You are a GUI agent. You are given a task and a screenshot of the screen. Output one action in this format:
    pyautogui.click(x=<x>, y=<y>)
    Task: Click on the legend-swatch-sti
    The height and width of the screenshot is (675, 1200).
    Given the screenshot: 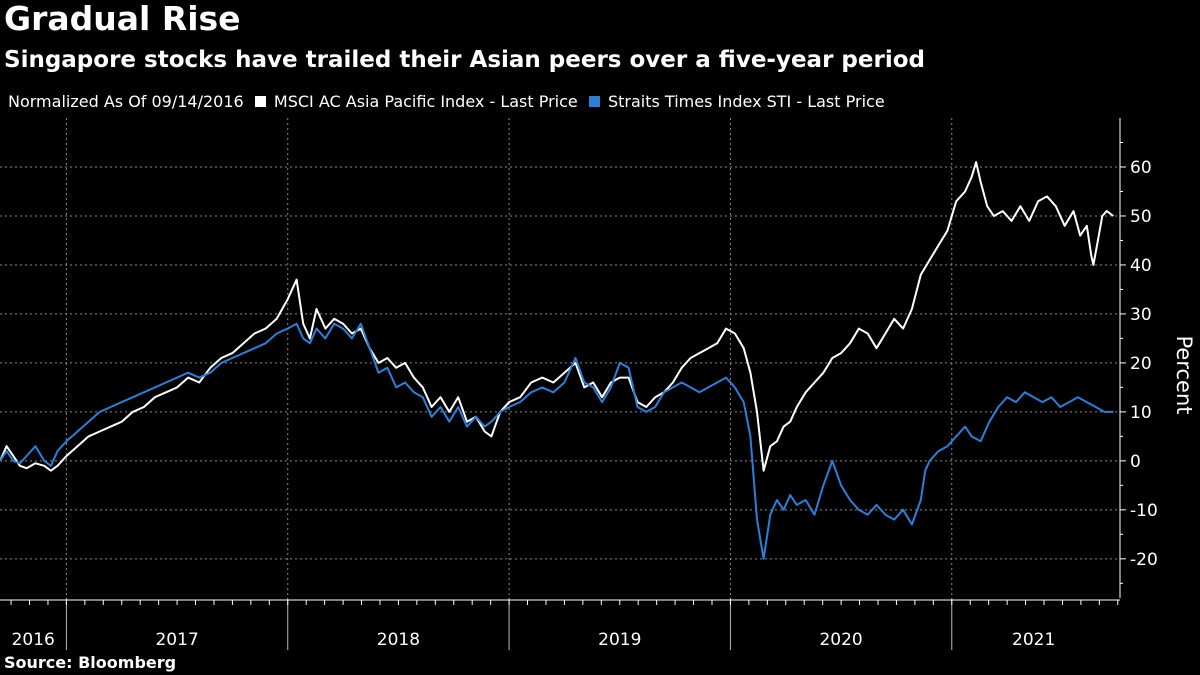 What is the action you would take?
    pyautogui.click(x=594, y=101)
    